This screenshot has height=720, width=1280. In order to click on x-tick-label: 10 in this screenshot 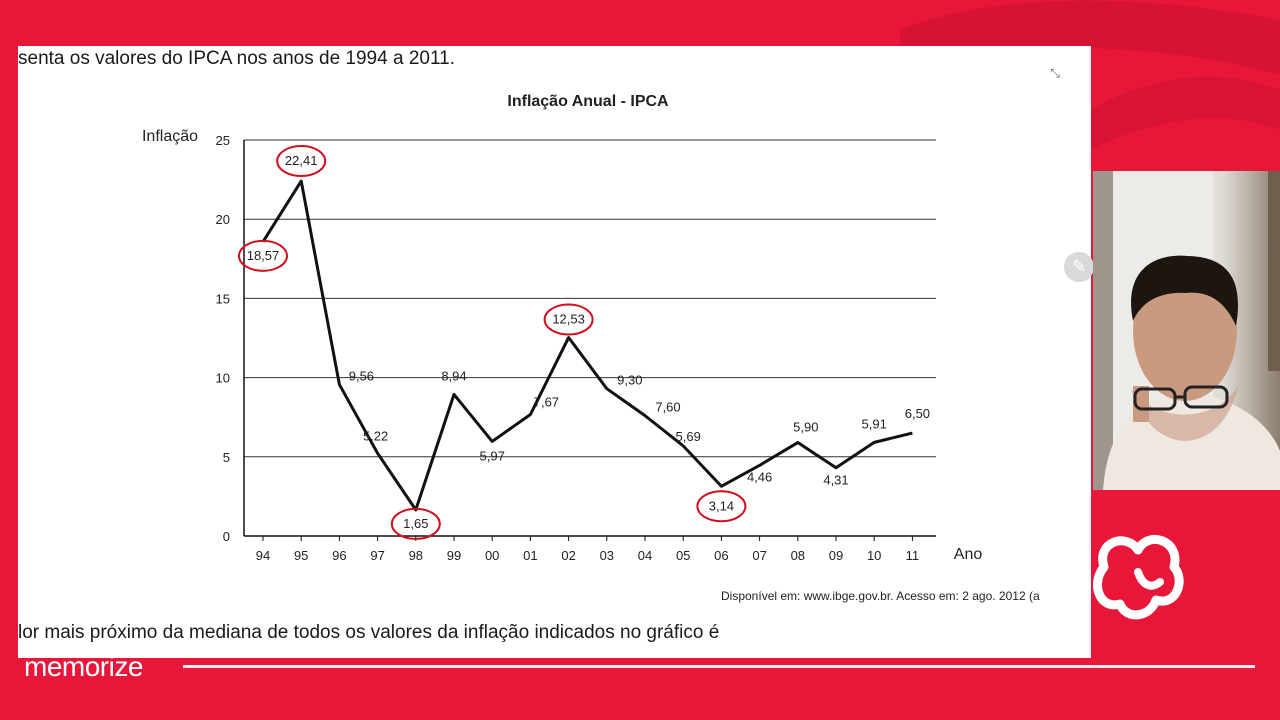, I will do `click(874, 555)`.